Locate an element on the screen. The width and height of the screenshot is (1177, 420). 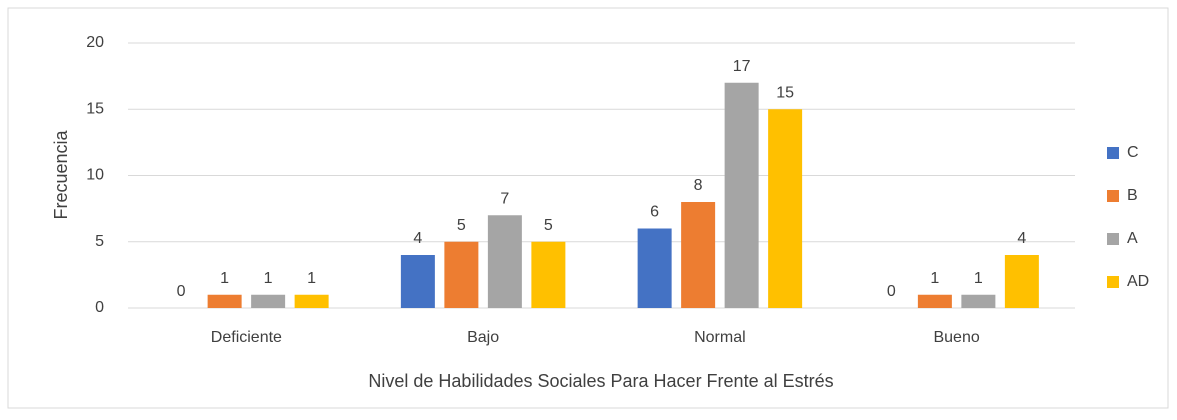
legend-label: A is located at coordinates (1132, 238).